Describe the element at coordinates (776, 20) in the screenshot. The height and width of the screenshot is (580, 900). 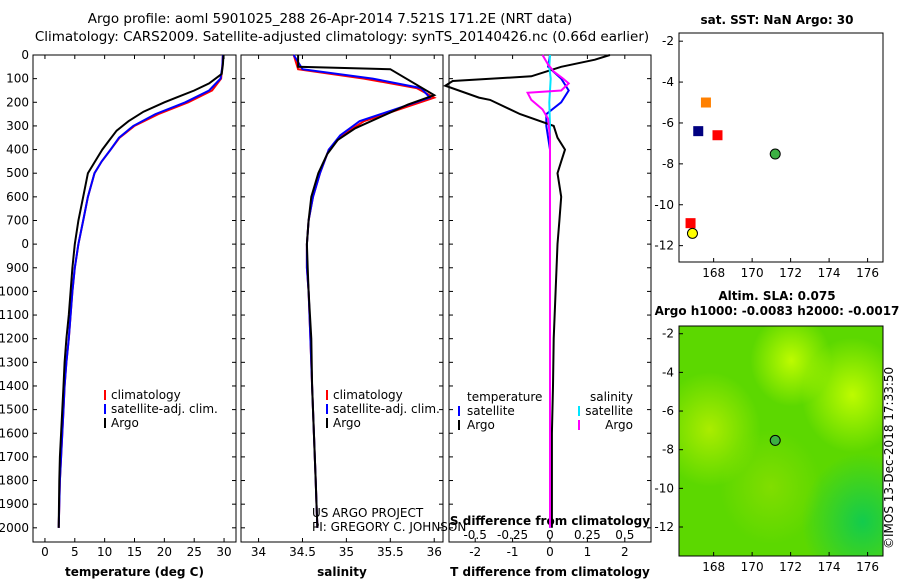
I see `map-title: sat. SST: NaN Argo: 30` at that location.